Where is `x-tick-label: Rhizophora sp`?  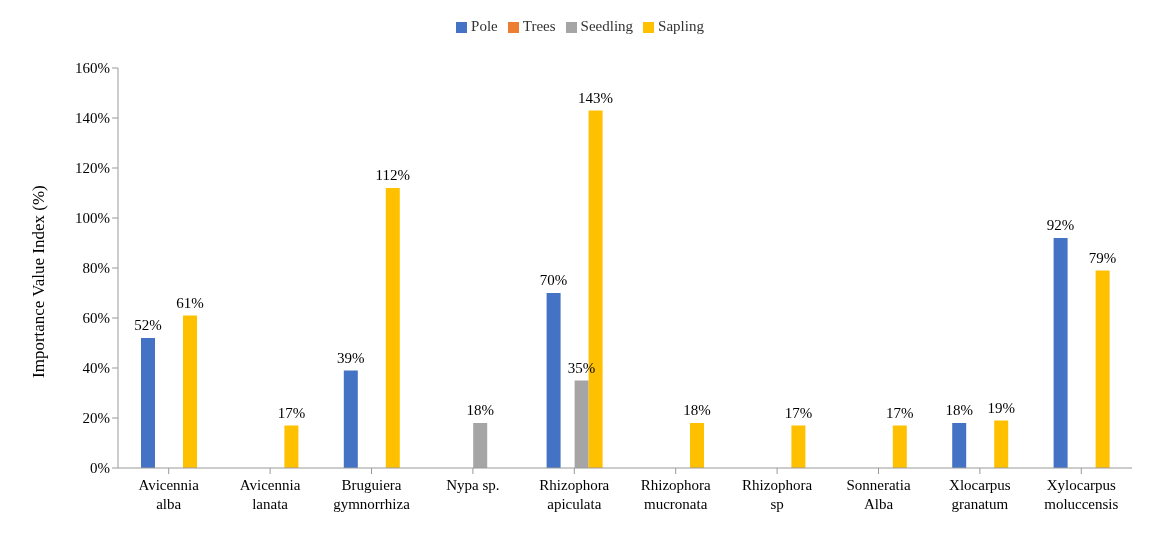
x-tick-label: Rhizophora sp is located at coordinates (777, 494).